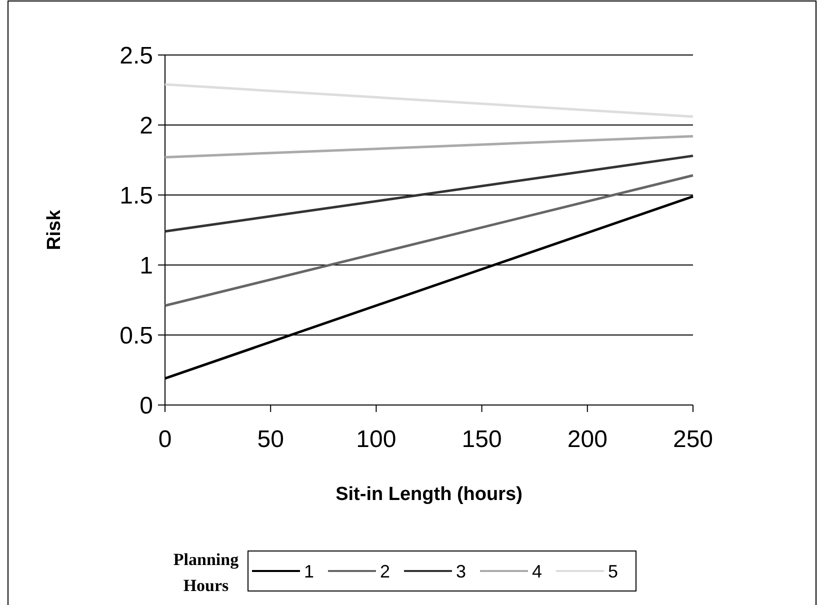  I want to click on x-tick-label: 250, so click(693, 439).